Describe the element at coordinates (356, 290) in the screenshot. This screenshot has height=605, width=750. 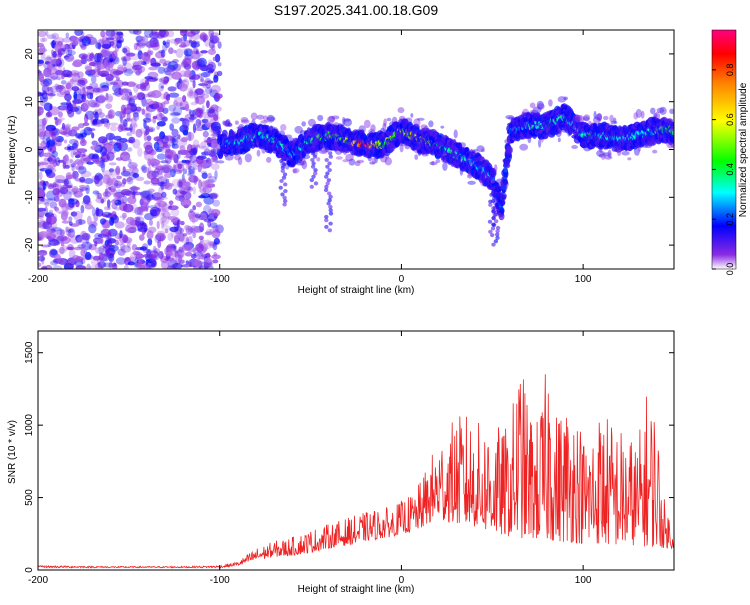
I see `spectrogram-xlabel: Height of straight line (km)` at that location.